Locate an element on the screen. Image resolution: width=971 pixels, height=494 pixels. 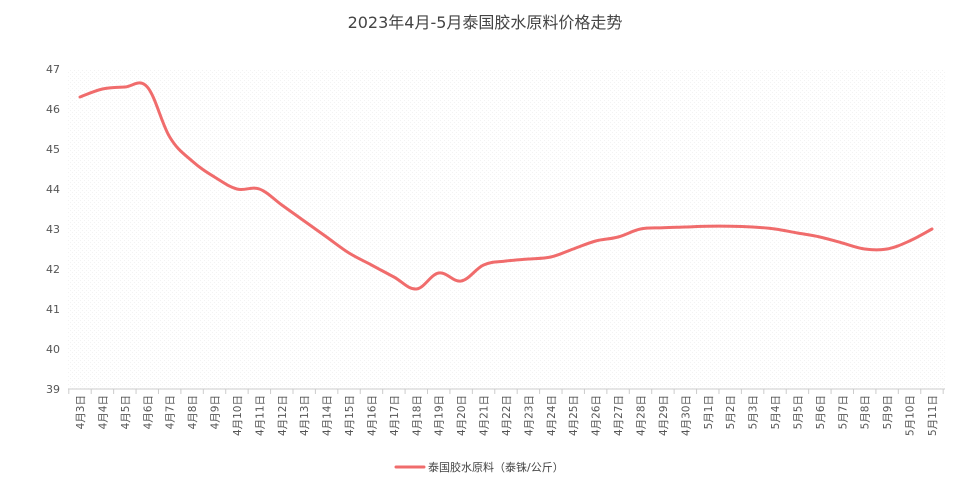
x-tick-label: 5月11日 is located at coordinates (933, 415).